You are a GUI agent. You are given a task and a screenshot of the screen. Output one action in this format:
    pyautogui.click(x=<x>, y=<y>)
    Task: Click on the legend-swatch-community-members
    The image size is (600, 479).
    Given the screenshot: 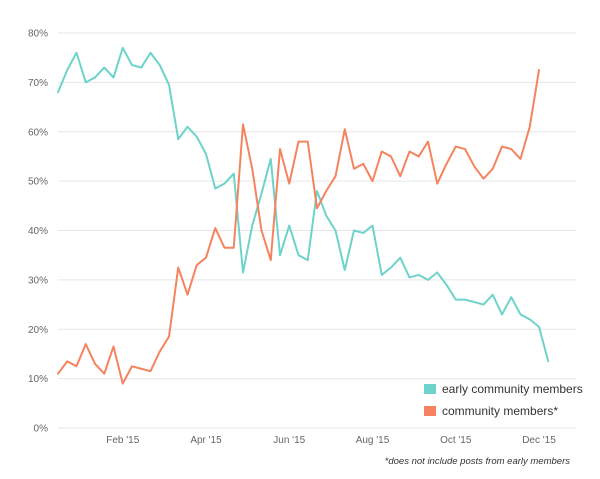 What is the action you would take?
    pyautogui.click(x=430, y=411)
    